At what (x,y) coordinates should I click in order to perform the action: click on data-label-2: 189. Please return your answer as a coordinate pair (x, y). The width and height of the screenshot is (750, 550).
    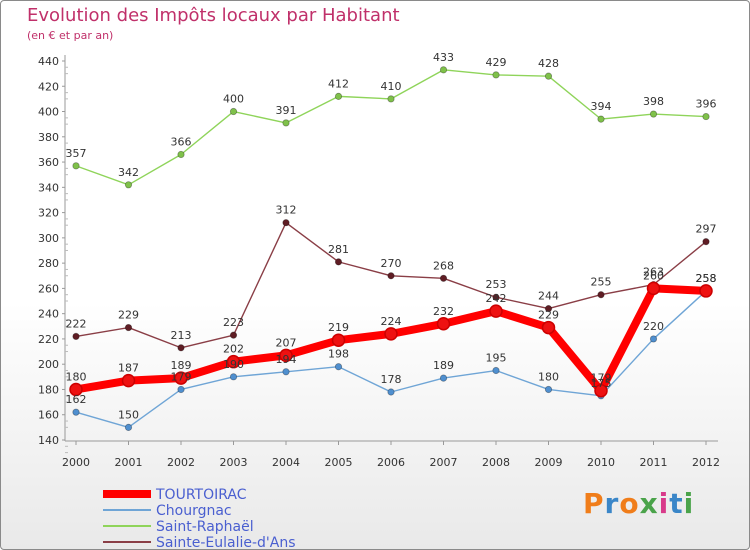
    Looking at the image, I should click on (443, 365).